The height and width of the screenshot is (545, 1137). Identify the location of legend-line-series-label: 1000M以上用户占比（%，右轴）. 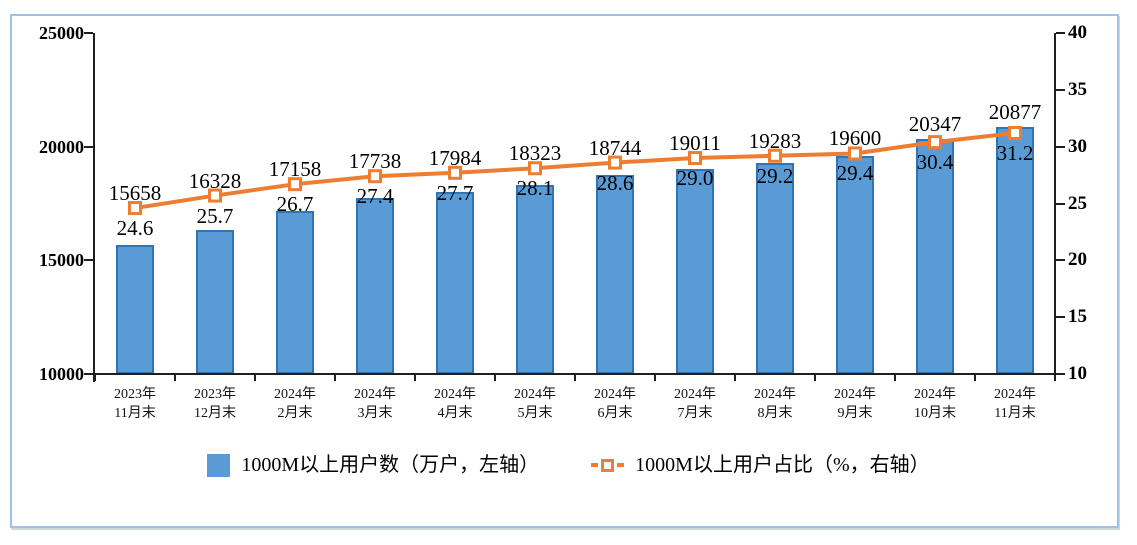
(782, 465).